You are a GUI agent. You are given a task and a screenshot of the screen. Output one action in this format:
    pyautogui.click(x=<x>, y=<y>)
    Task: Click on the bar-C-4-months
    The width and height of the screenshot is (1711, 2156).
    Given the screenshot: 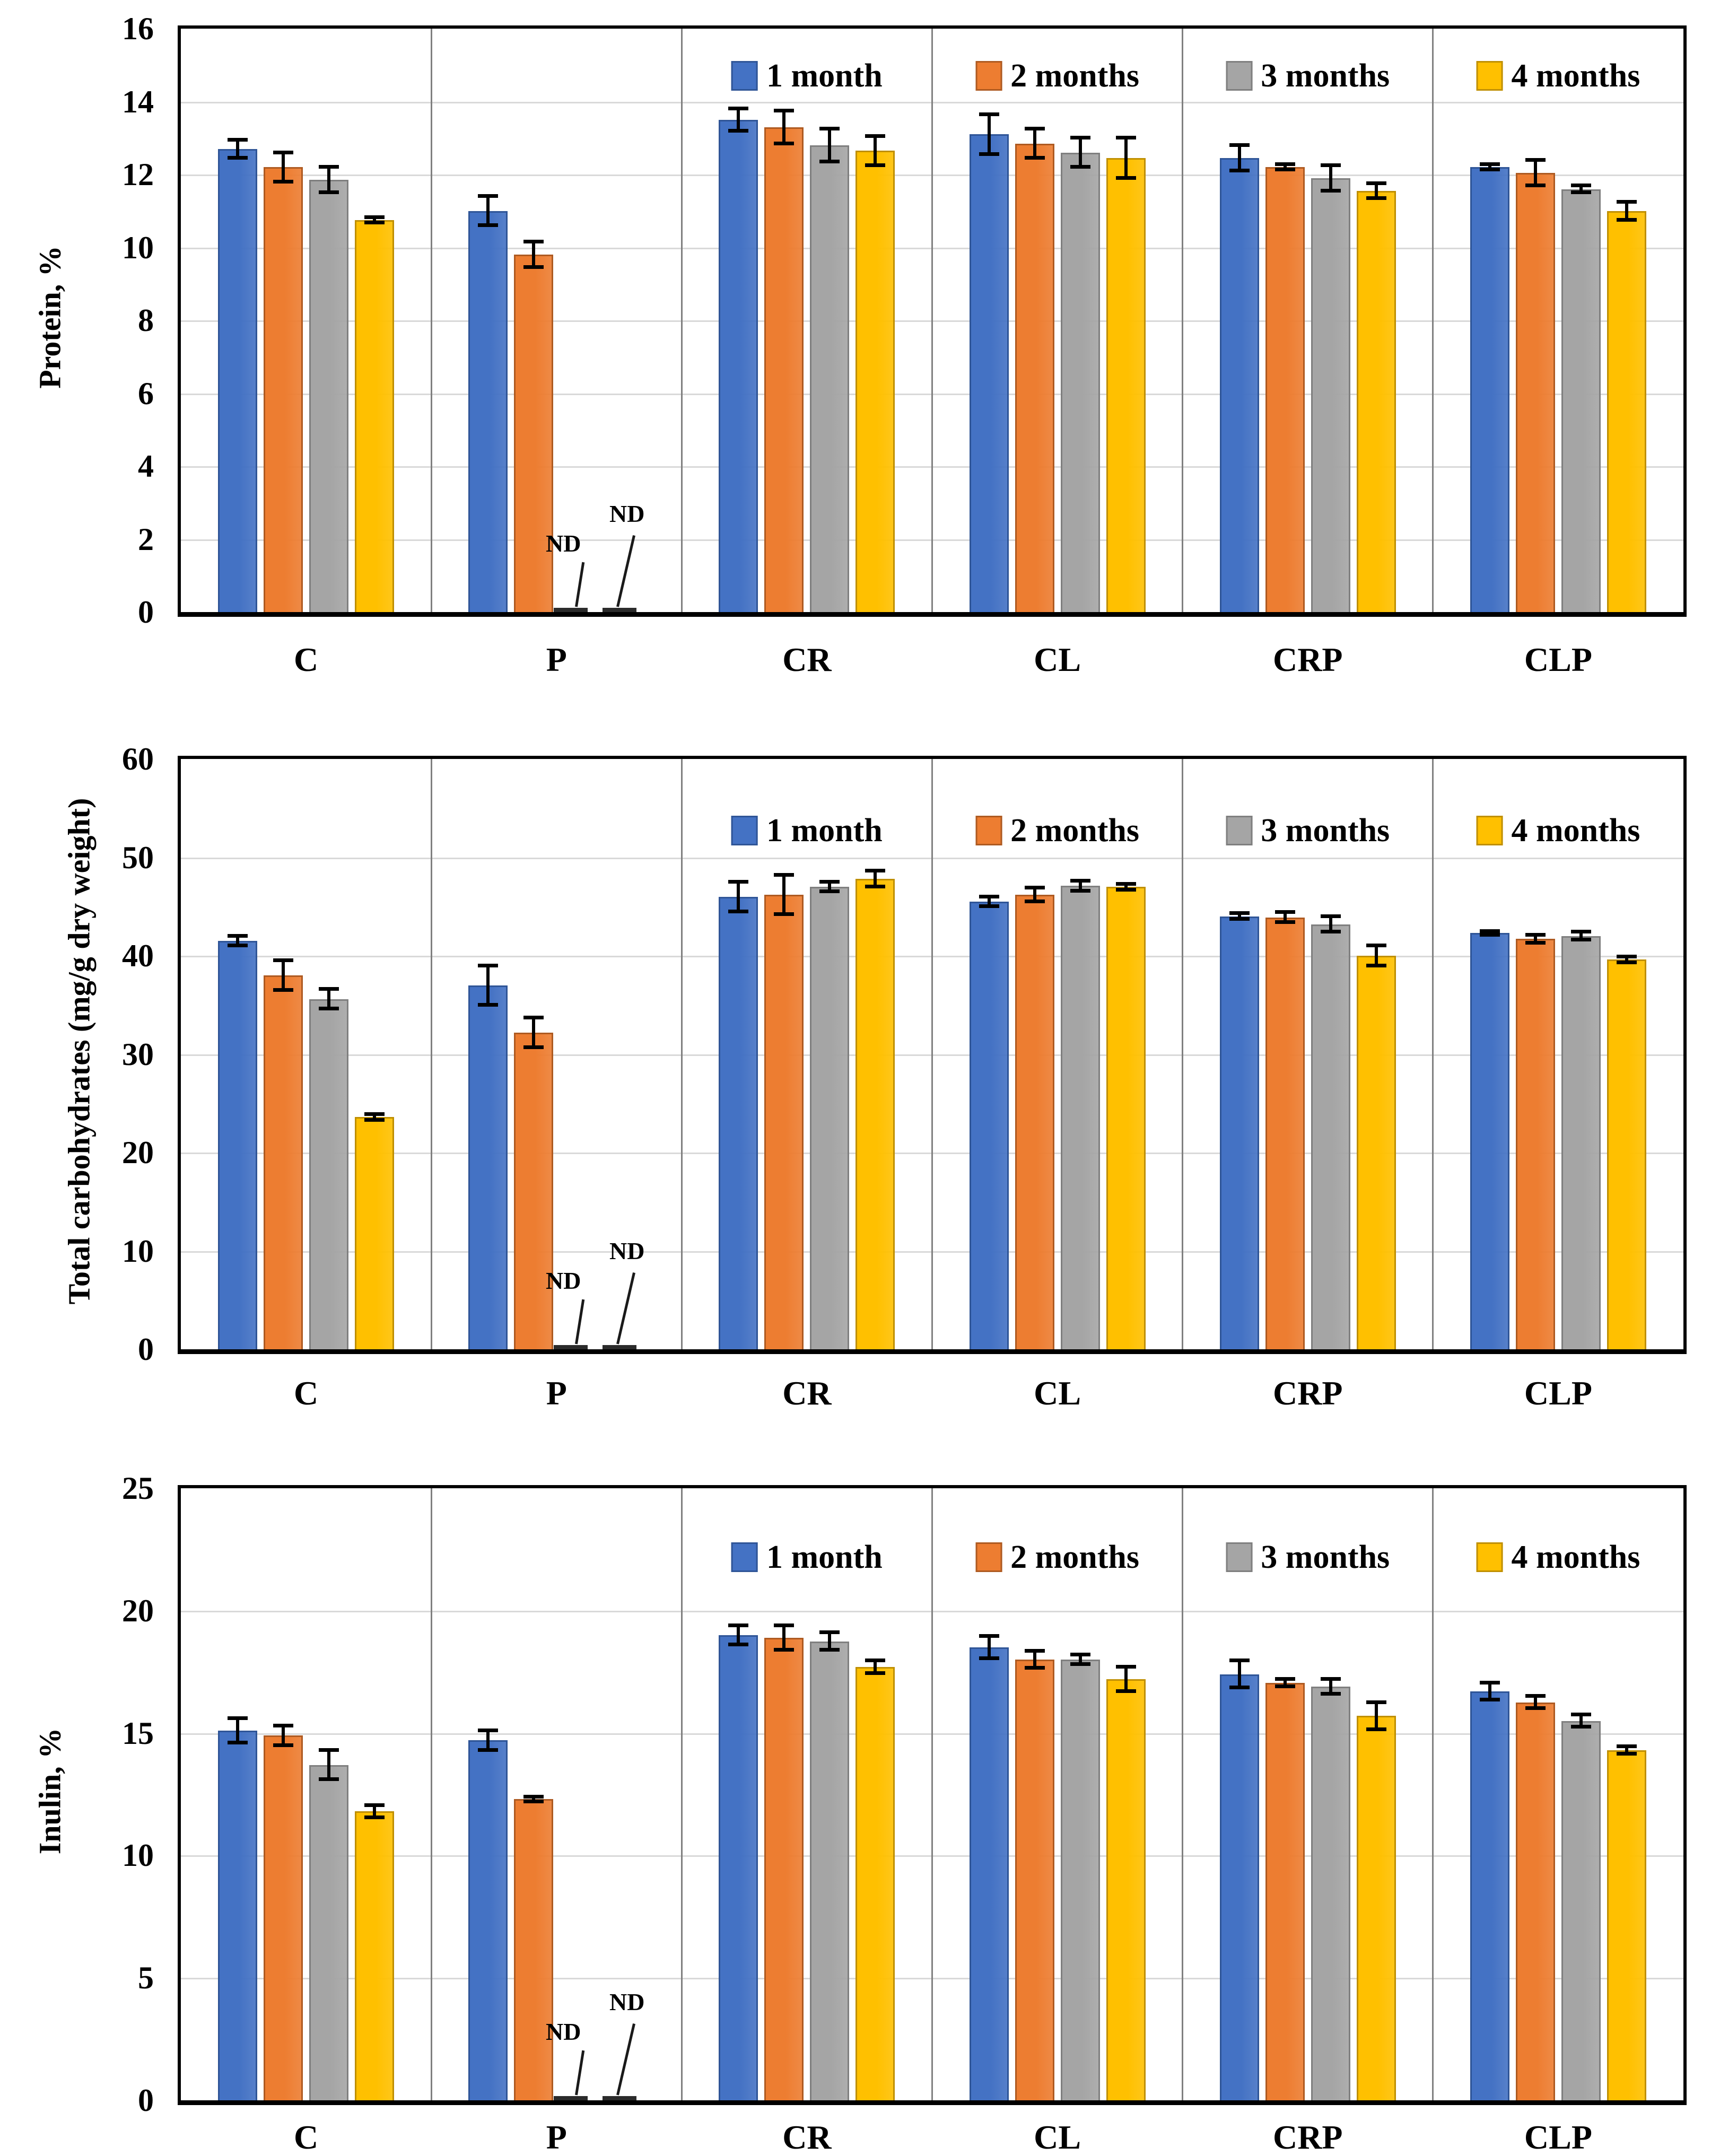 What is the action you would take?
    pyautogui.click(x=375, y=1956)
    